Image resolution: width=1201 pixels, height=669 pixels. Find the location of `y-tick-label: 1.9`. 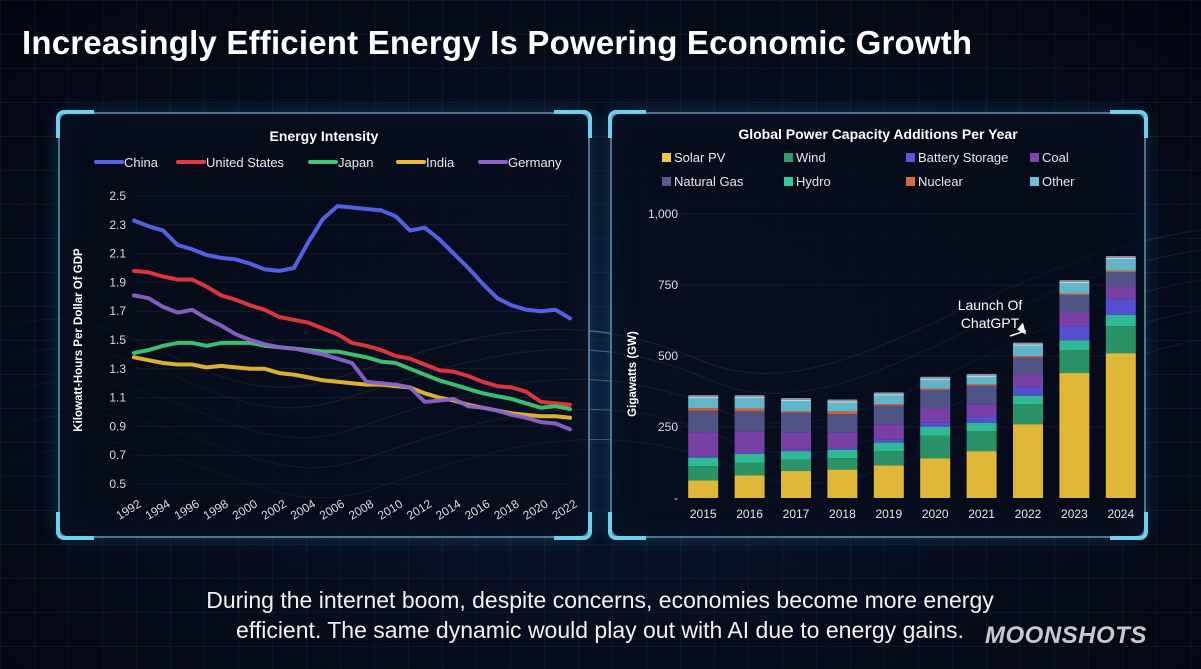

y-tick-label: 1.9 is located at coordinates (117, 282).